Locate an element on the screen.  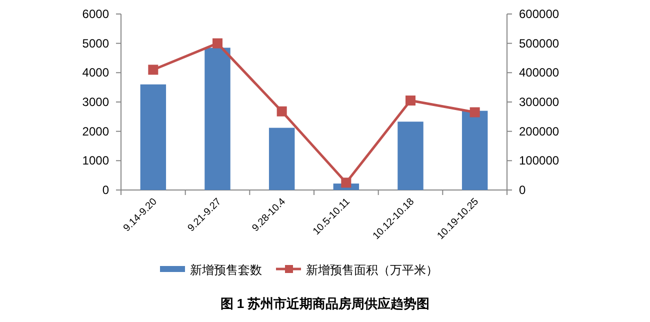
y2-tick-label: 300000 is located at coordinates (539, 102).